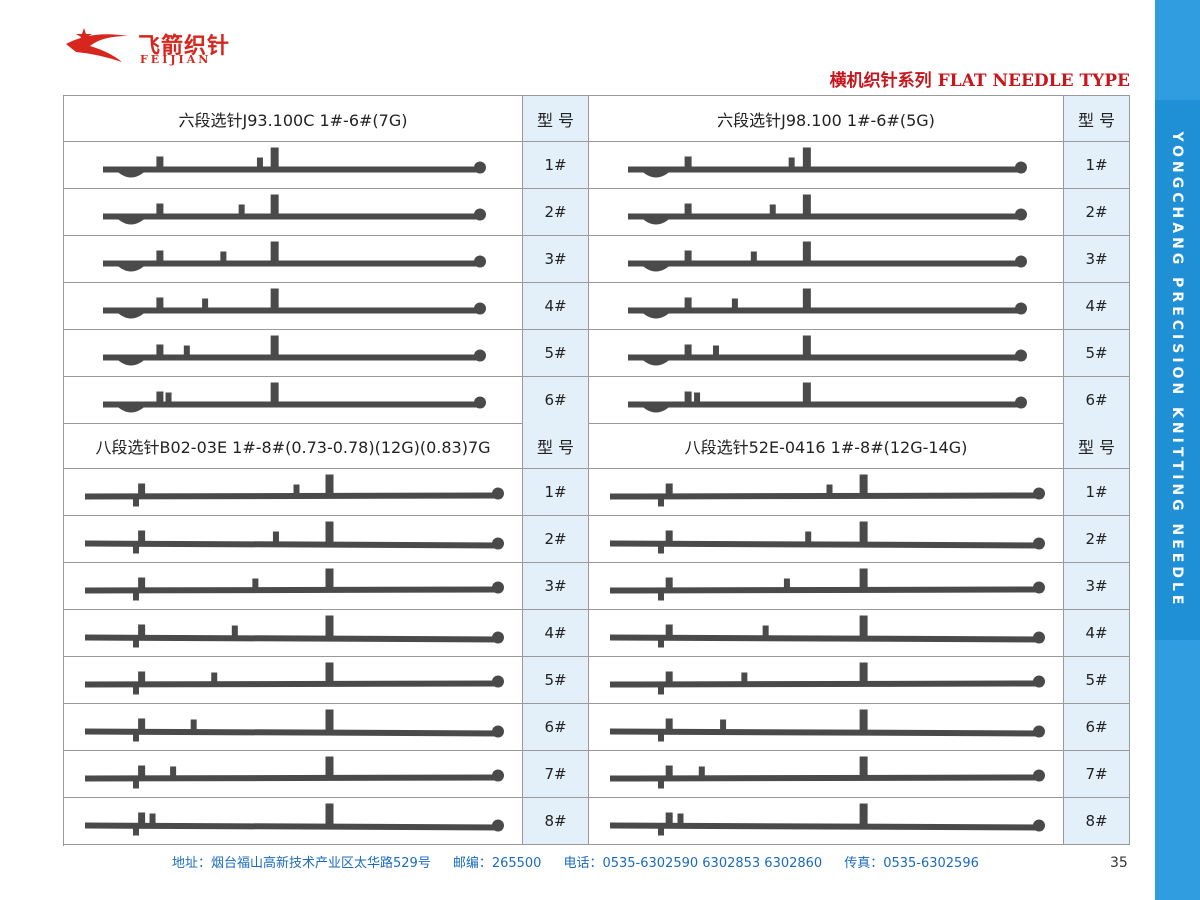 This screenshot has height=900, width=1200. What do you see at coordinates (693, 863) in the screenshot?
I see `phone: 电话：0535-6302590 6302853 6302860` at bounding box center [693, 863].